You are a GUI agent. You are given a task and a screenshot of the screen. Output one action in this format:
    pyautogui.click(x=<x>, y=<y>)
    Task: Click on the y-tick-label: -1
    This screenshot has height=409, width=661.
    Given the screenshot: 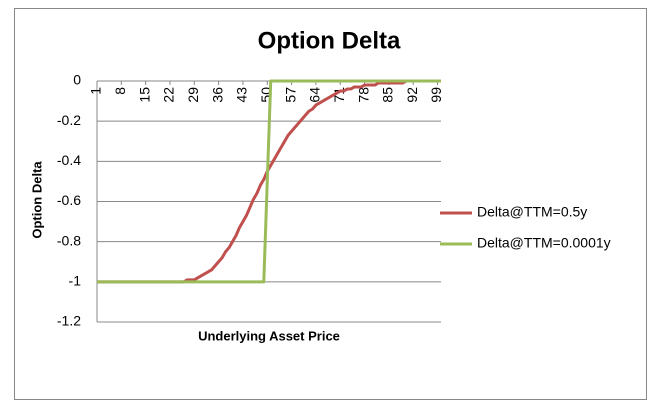 What is the action you would take?
    pyautogui.click(x=75, y=281)
    